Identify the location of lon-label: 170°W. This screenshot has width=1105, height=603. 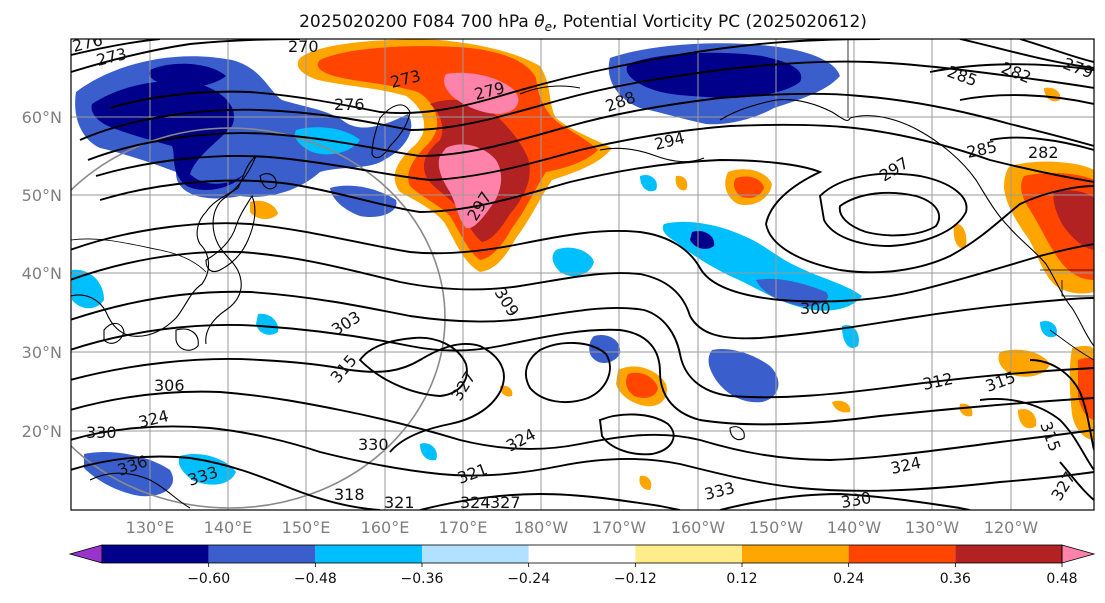
(619, 527).